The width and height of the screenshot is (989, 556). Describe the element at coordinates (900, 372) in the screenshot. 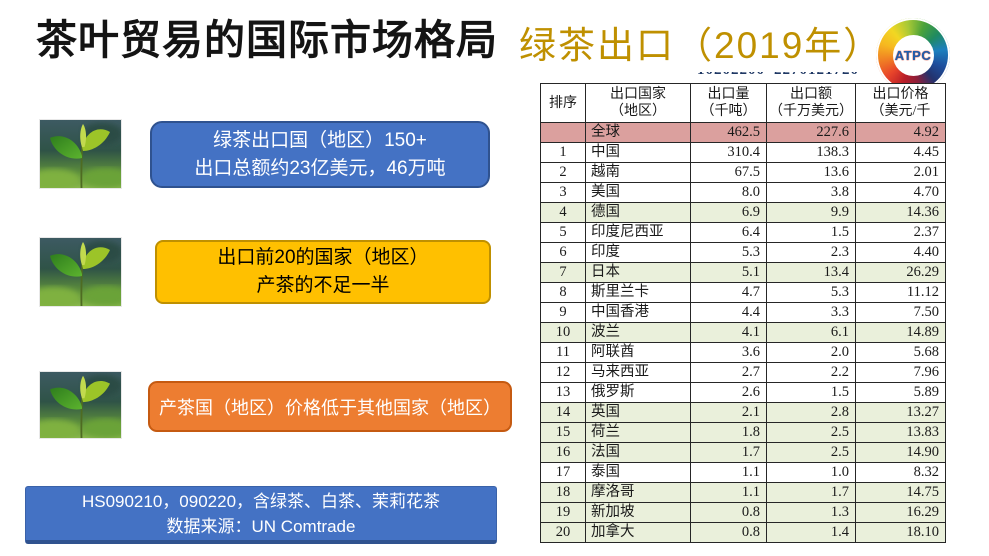

I see `cell-price: 7.96` at that location.